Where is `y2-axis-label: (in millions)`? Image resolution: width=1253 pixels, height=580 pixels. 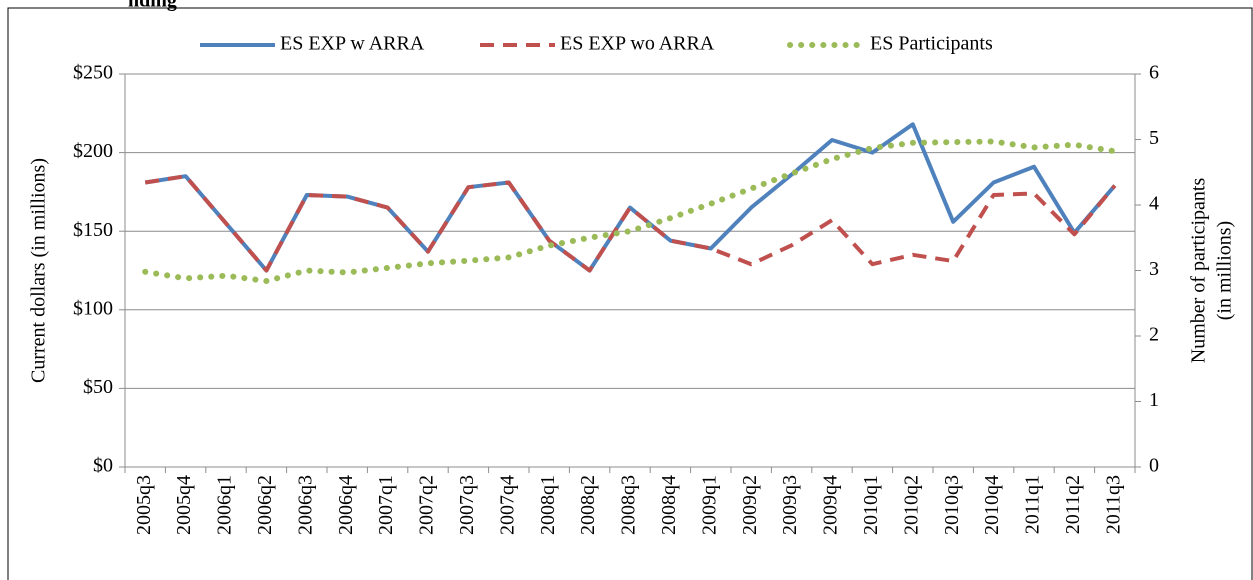 y2-axis-label: (in millions) is located at coordinates (1225, 270).